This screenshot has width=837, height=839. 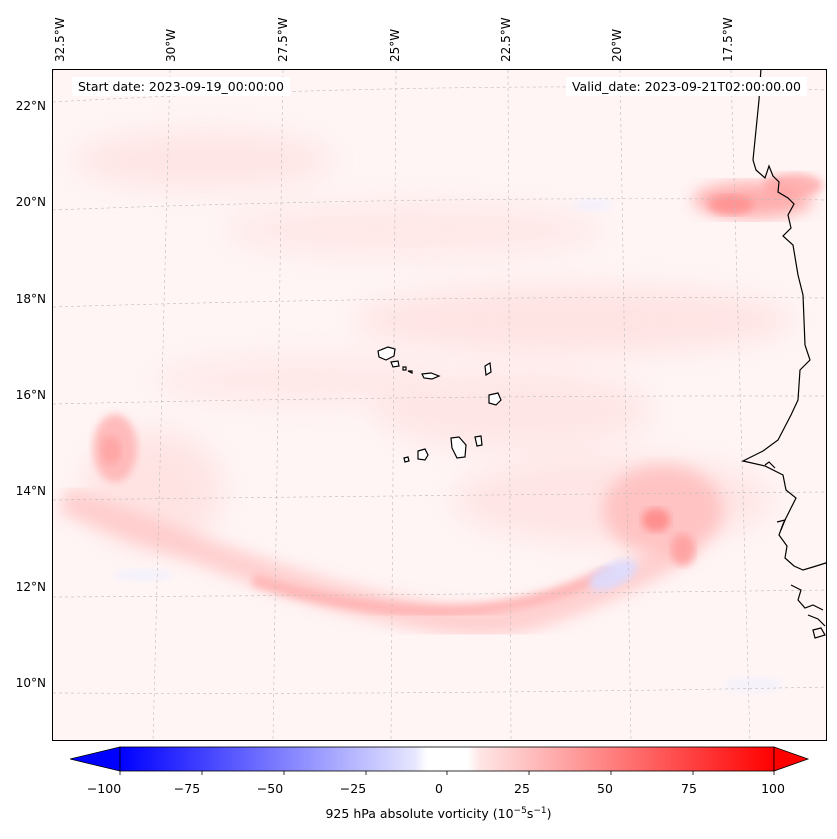 What do you see at coordinates (30, 106) in the screenshot?
I see `lat-label-22n: 22°N` at bounding box center [30, 106].